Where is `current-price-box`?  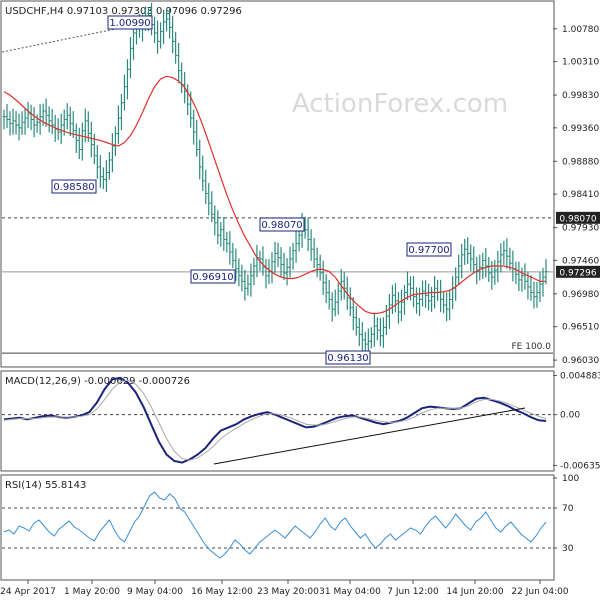
current-price-box is located at coordinates (578, 271).